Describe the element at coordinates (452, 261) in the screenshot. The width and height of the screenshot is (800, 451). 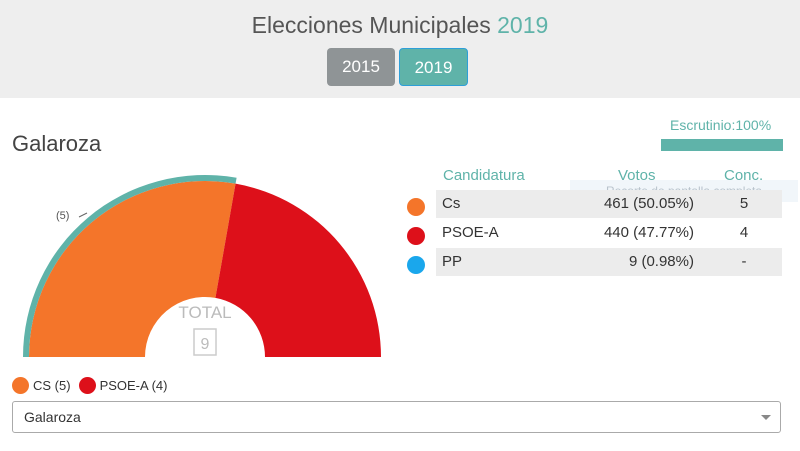
I see `party-name: PP` at that location.